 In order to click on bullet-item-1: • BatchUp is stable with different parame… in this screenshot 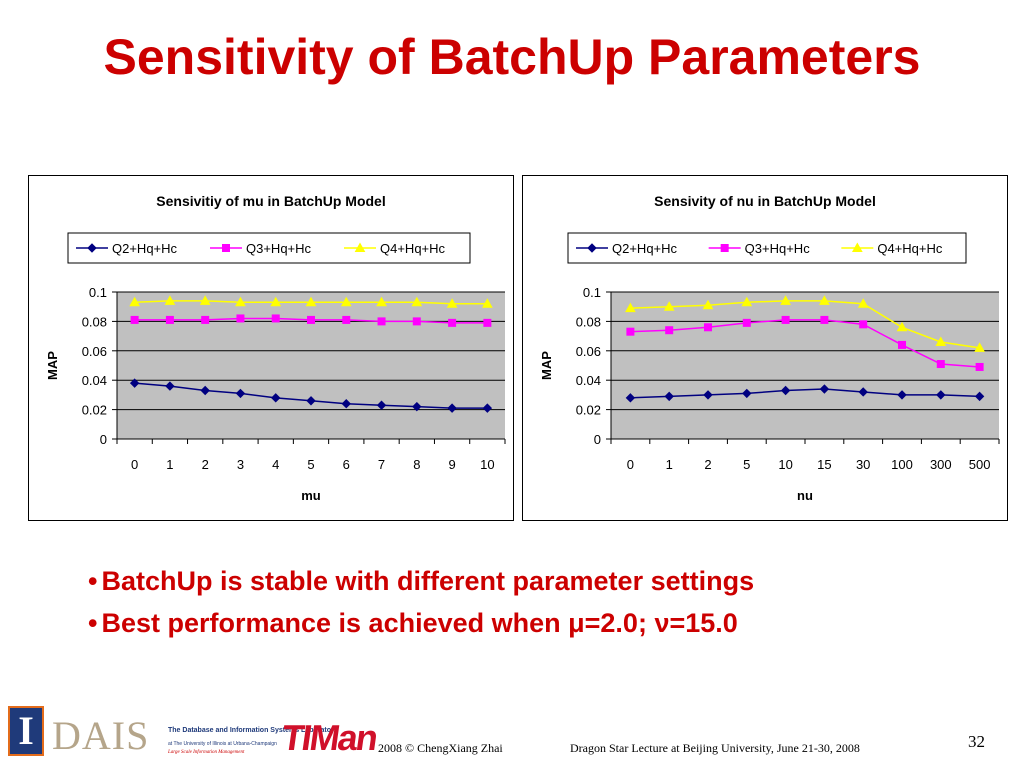, I will do `click(421, 581)`.